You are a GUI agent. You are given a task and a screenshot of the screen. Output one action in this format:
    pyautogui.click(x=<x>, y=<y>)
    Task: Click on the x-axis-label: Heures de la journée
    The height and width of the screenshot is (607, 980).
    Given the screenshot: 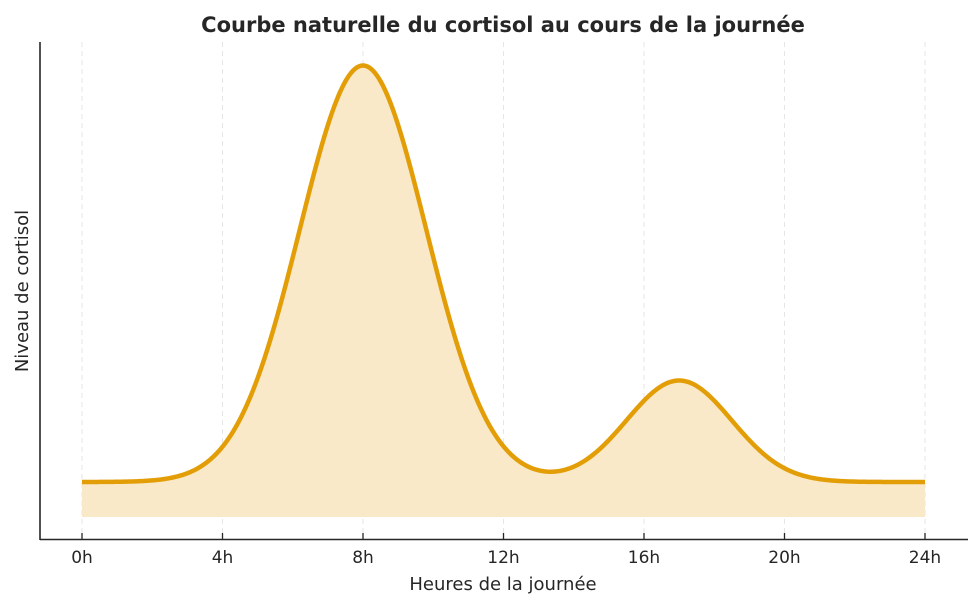 What is the action you would take?
    pyautogui.click(x=502, y=584)
    